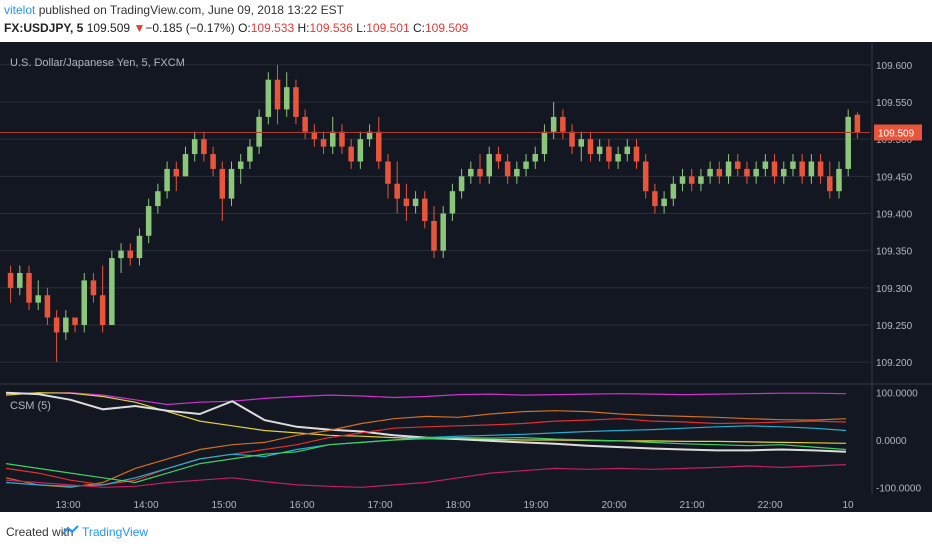 This screenshot has width=932, height=550. What do you see at coordinates (848, 505) in the screenshot?
I see `time-tick-label: 10` at bounding box center [848, 505].